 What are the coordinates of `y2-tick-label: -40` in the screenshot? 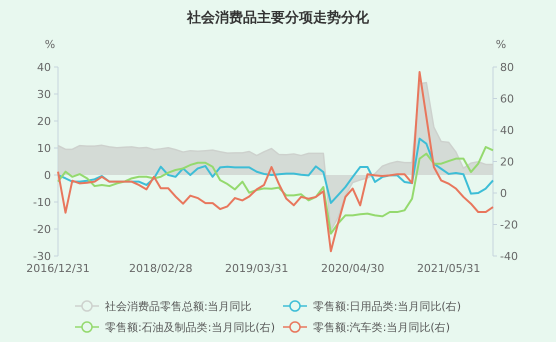 It's located at (509, 256).